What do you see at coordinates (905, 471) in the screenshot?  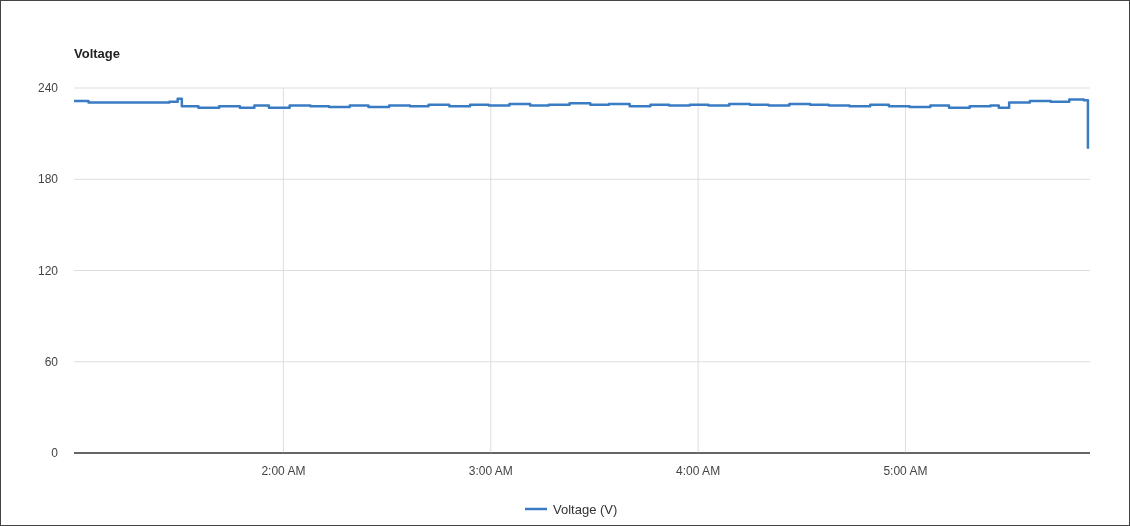 I see `x-tick-label: 5:00 AM` at bounding box center [905, 471].